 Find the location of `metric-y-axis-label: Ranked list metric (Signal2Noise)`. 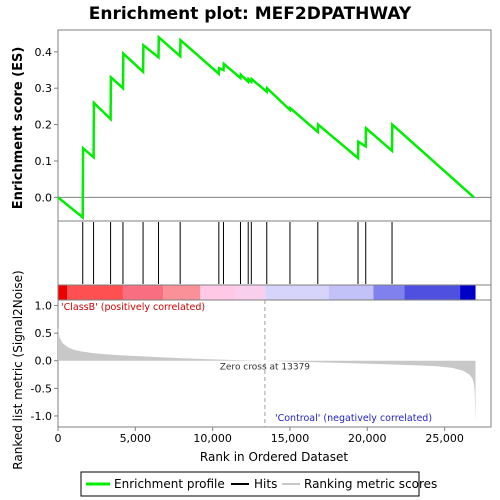

metric-y-axis-label: Ranked list metric (Signal2Noise) is located at coordinates (18, 369).